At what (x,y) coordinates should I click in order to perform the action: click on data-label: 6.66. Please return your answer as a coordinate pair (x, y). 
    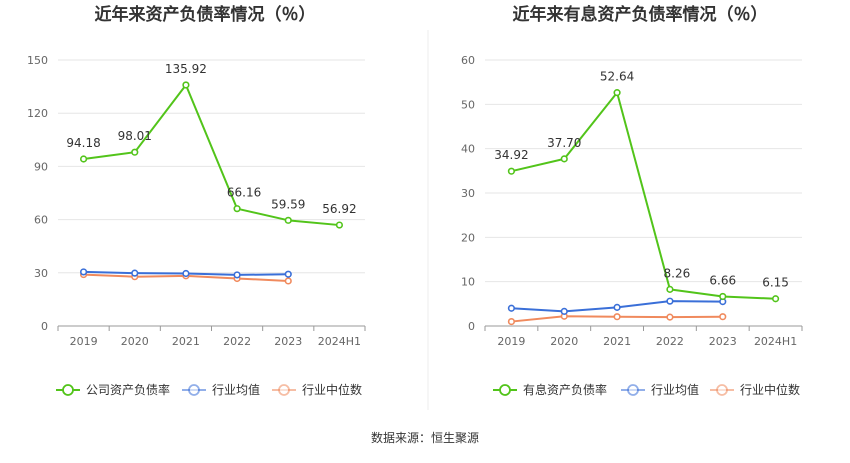
    Looking at the image, I should click on (722, 280).